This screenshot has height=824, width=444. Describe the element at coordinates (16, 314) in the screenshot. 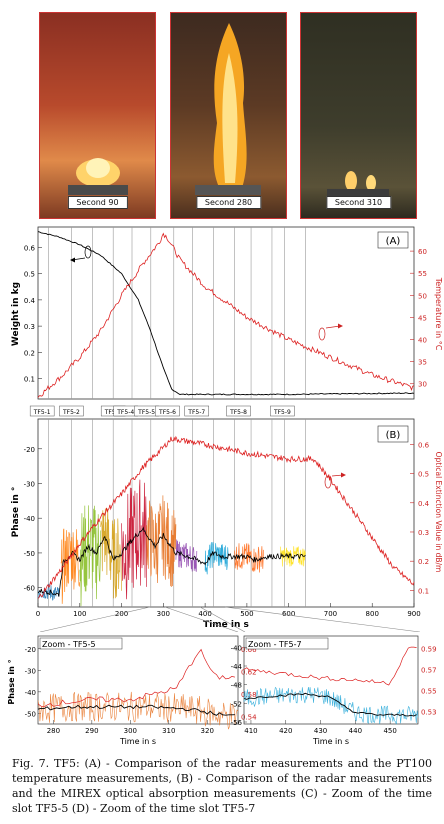

I see `panel-a-ylabel: Weight in kg` at that location.